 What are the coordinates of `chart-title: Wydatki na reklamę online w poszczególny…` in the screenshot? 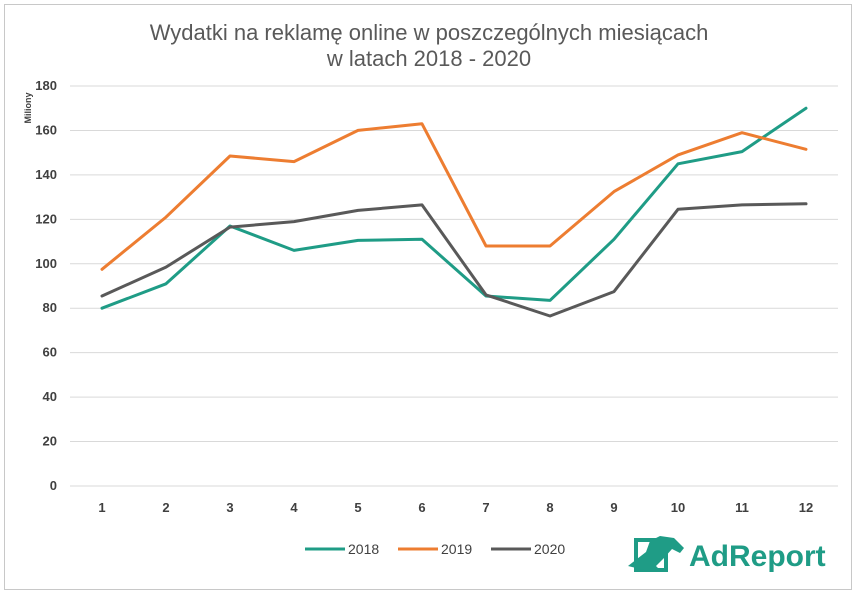 It's located at (429, 46).